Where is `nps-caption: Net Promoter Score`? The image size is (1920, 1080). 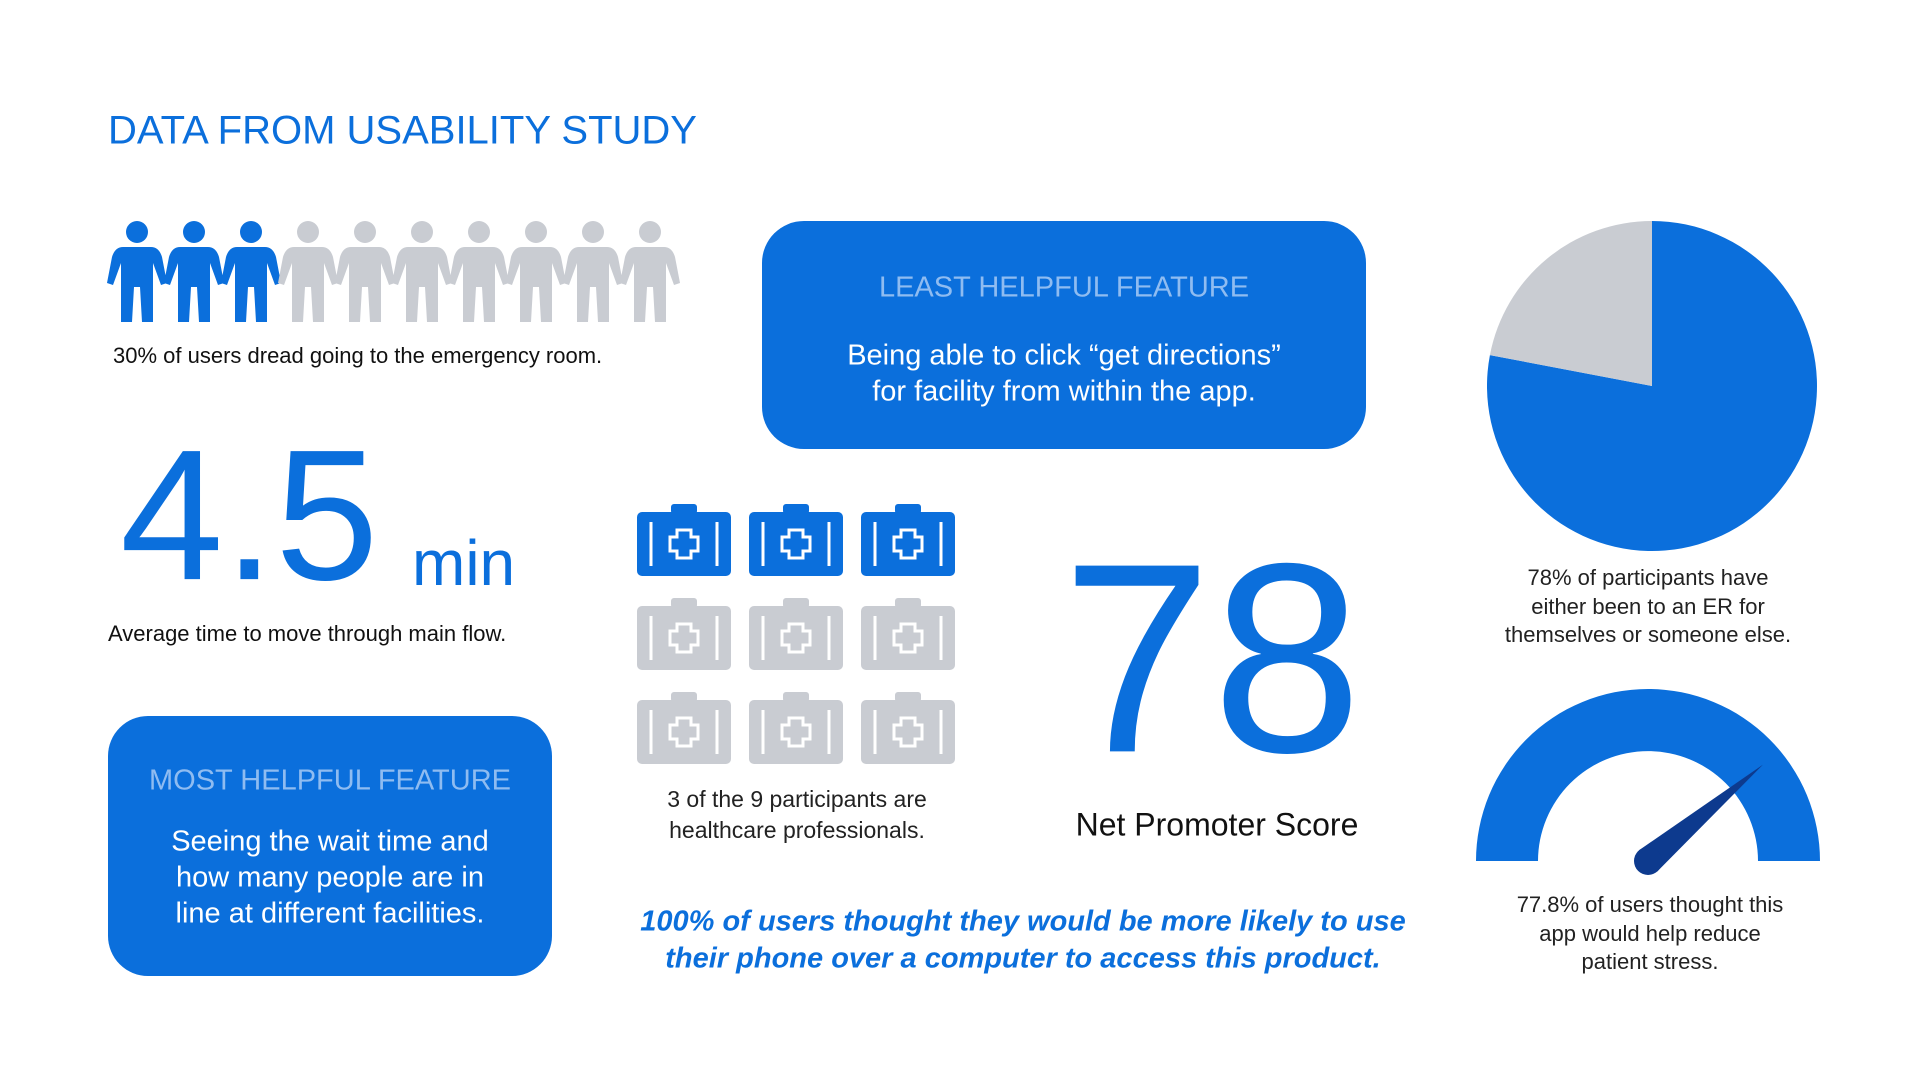 nps-caption: Net Promoter Score is located at coordinates (1217, 824).